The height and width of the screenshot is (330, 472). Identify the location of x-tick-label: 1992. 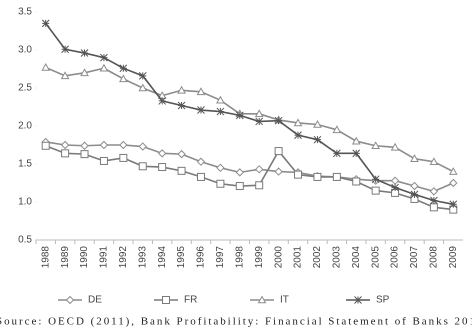
(123, 257).